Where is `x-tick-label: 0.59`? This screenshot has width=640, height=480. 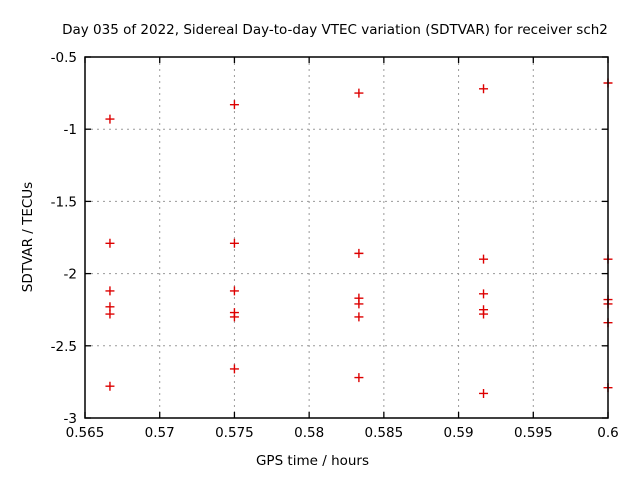
x-tick-label: 0.59 is located at coordinates (459, 433).